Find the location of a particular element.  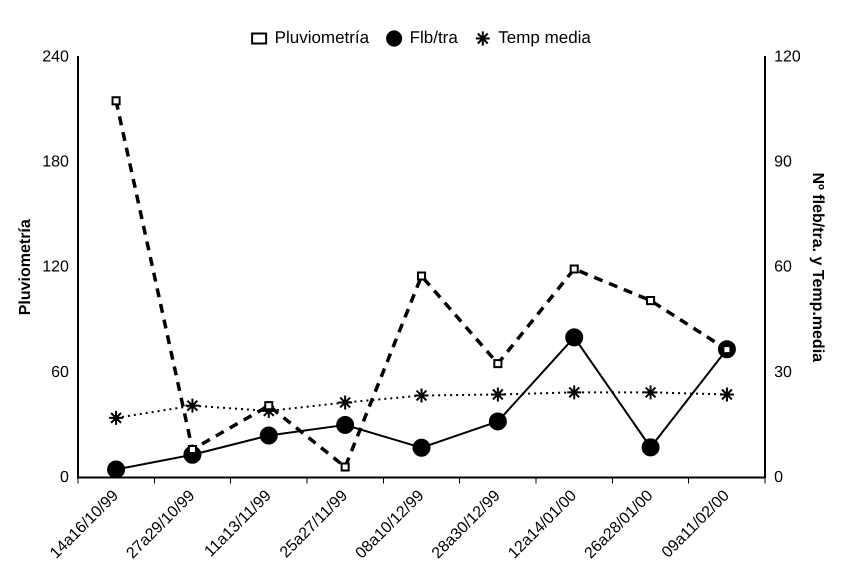

y2-axis-title: Nº fleb/tra. y Temp.media is located at coordinates (817, 267).